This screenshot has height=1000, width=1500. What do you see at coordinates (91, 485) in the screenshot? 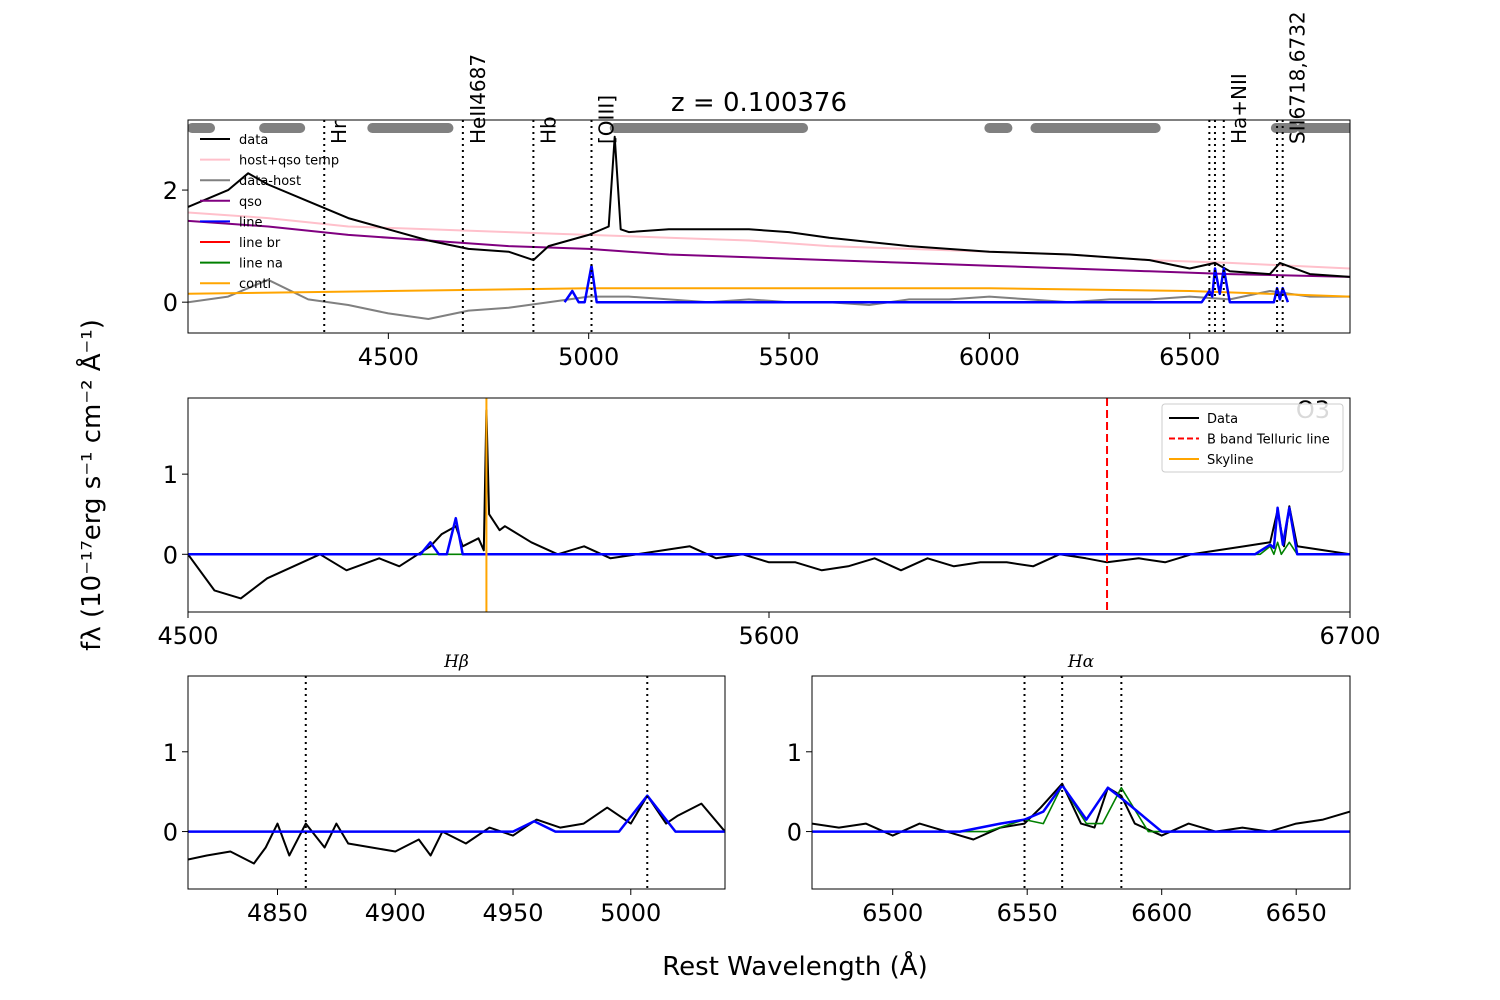
I see `y-axis-label: fλ (10⁻¹⁷erg s⁻¹ cm⁻² Å⁻¹)` at bounding box center [91, 485].